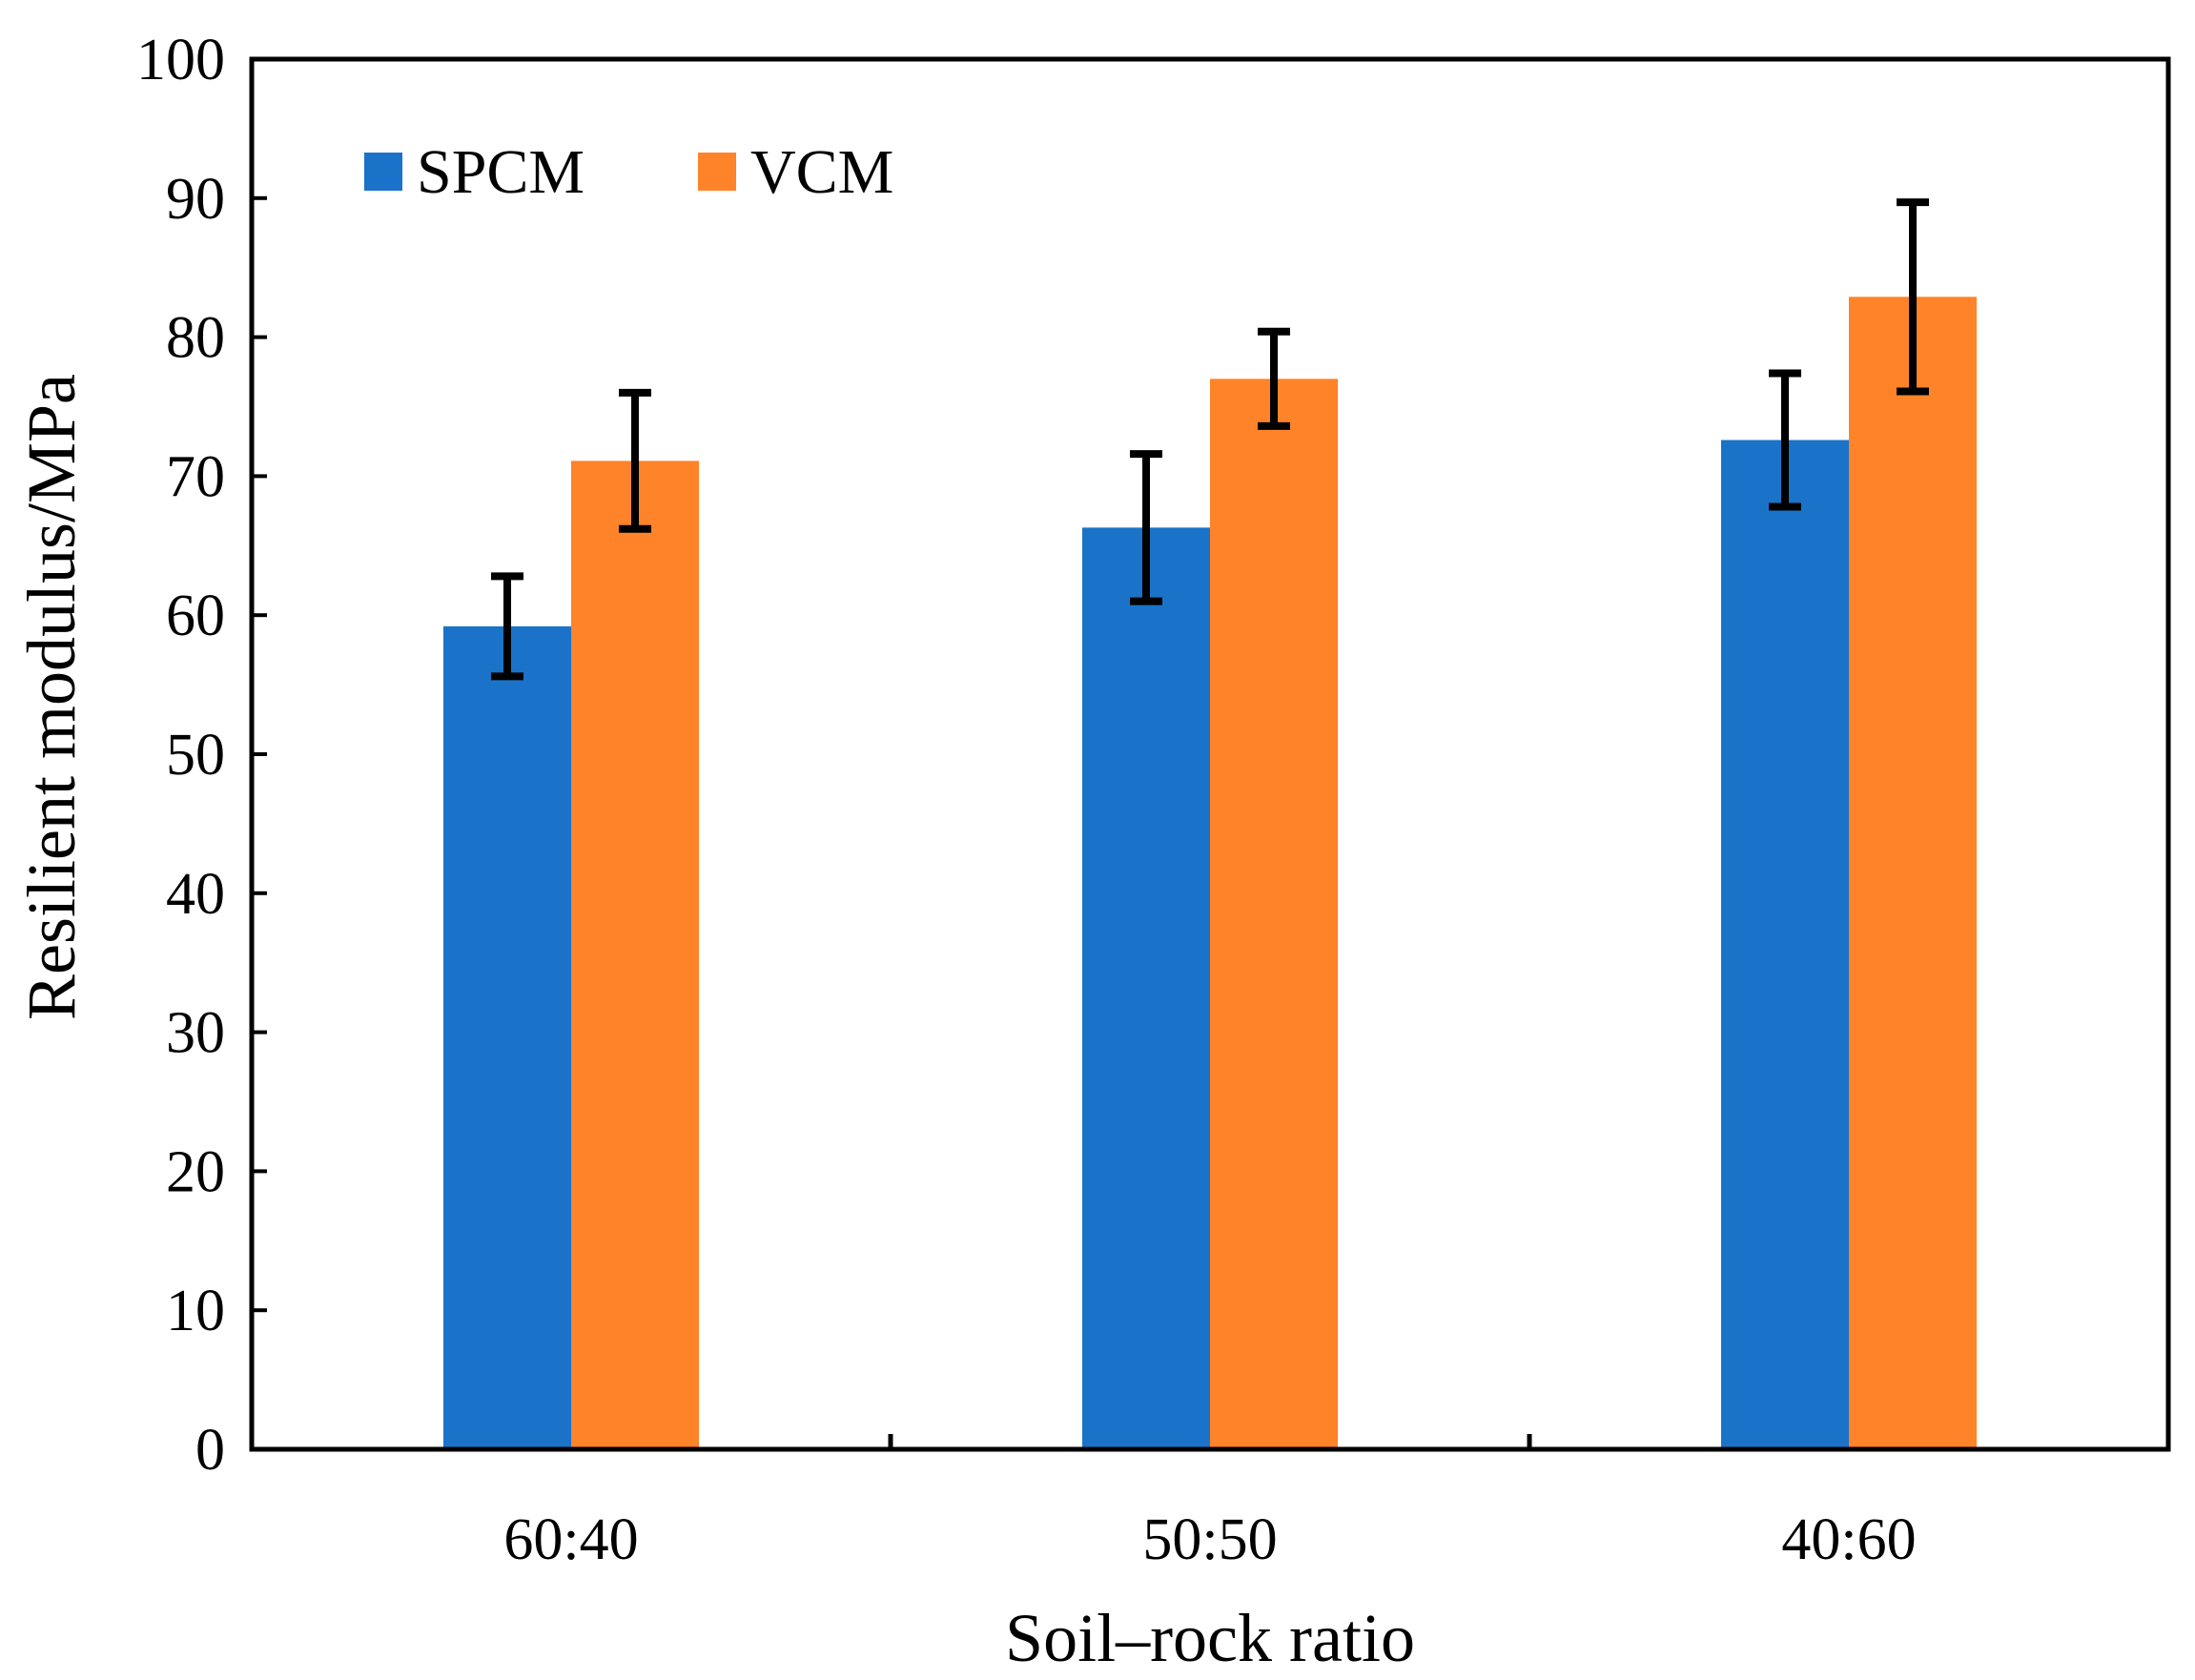 The width and height of the screenshot is (2195, 1680). I want to click on legend-label-vcm: VCM, so click(821, 172).